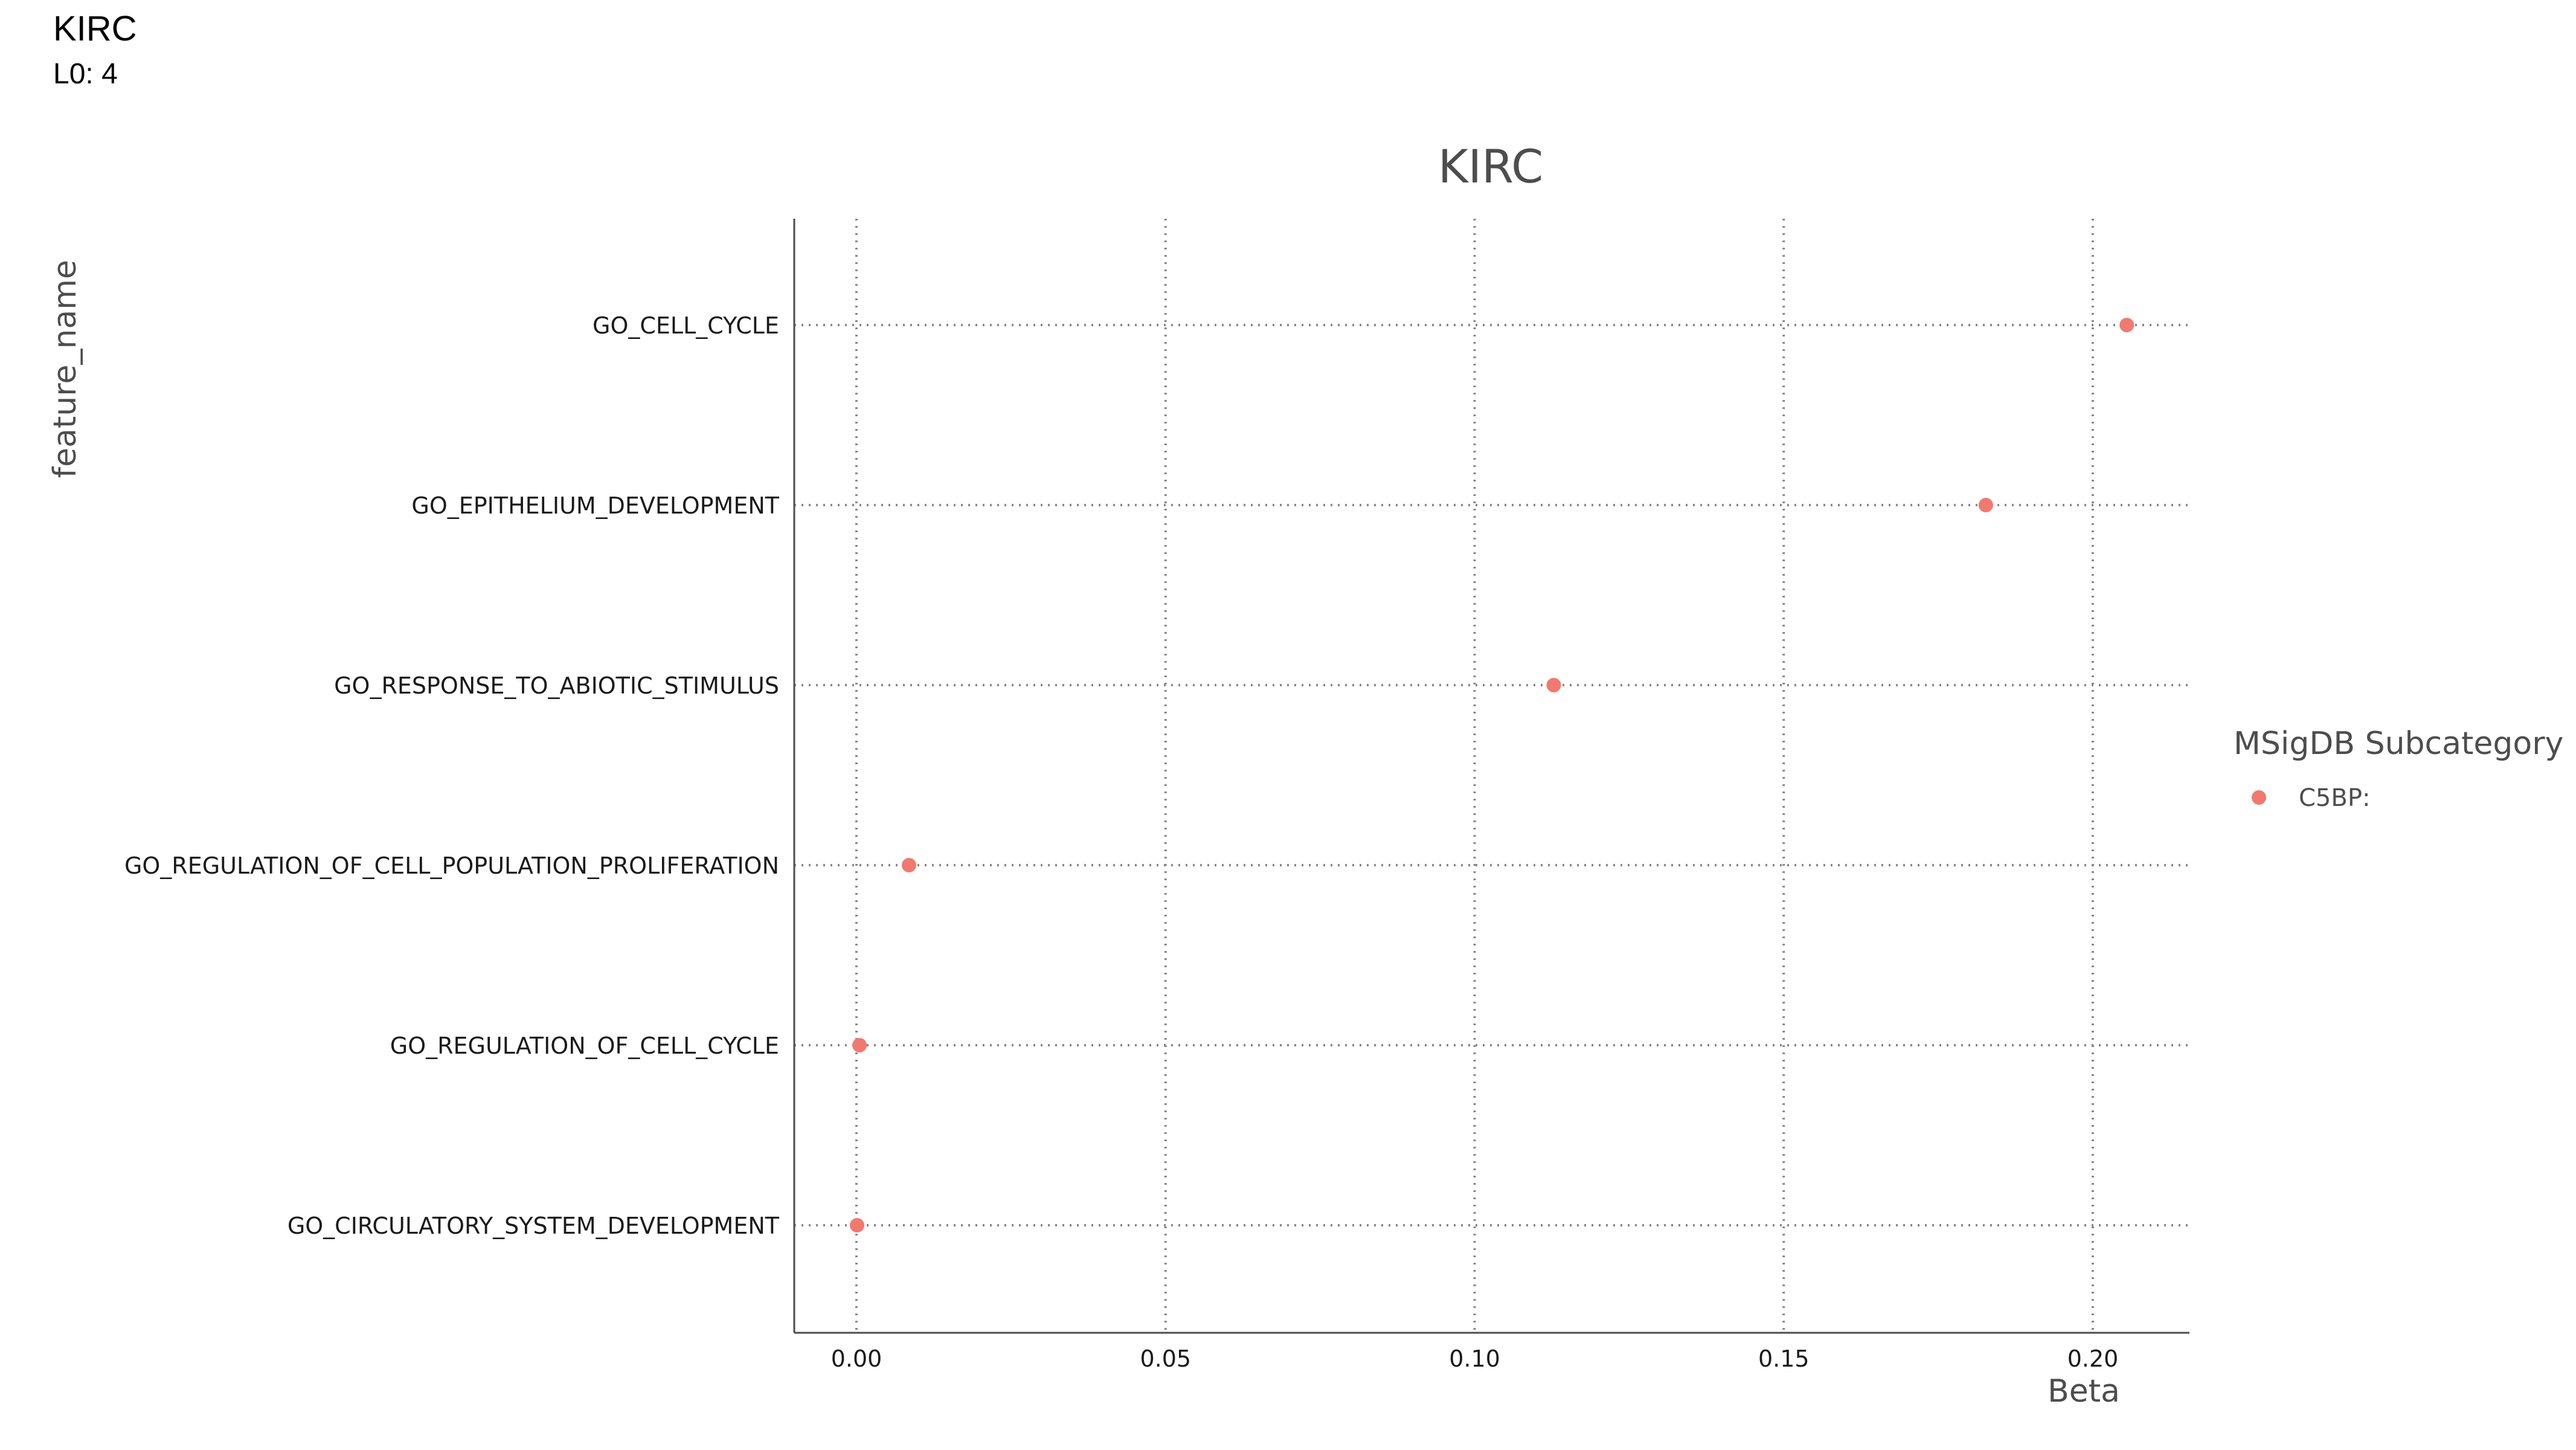  Describe the element at coordinates (1784, 1358) in the screenshot. I see `x-tick-label: 0.15` at that location.